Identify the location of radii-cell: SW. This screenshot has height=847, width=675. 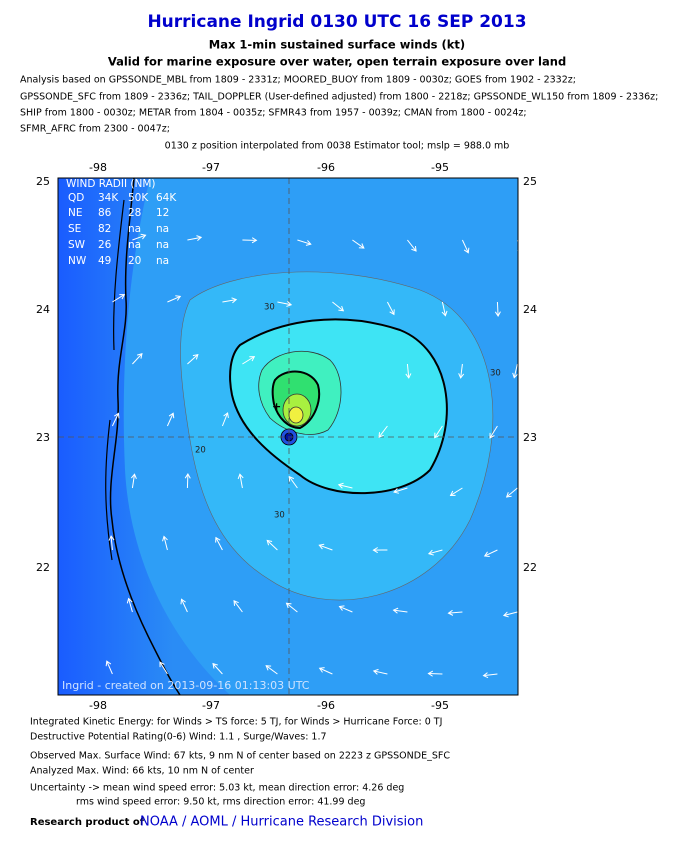
(77, 245).